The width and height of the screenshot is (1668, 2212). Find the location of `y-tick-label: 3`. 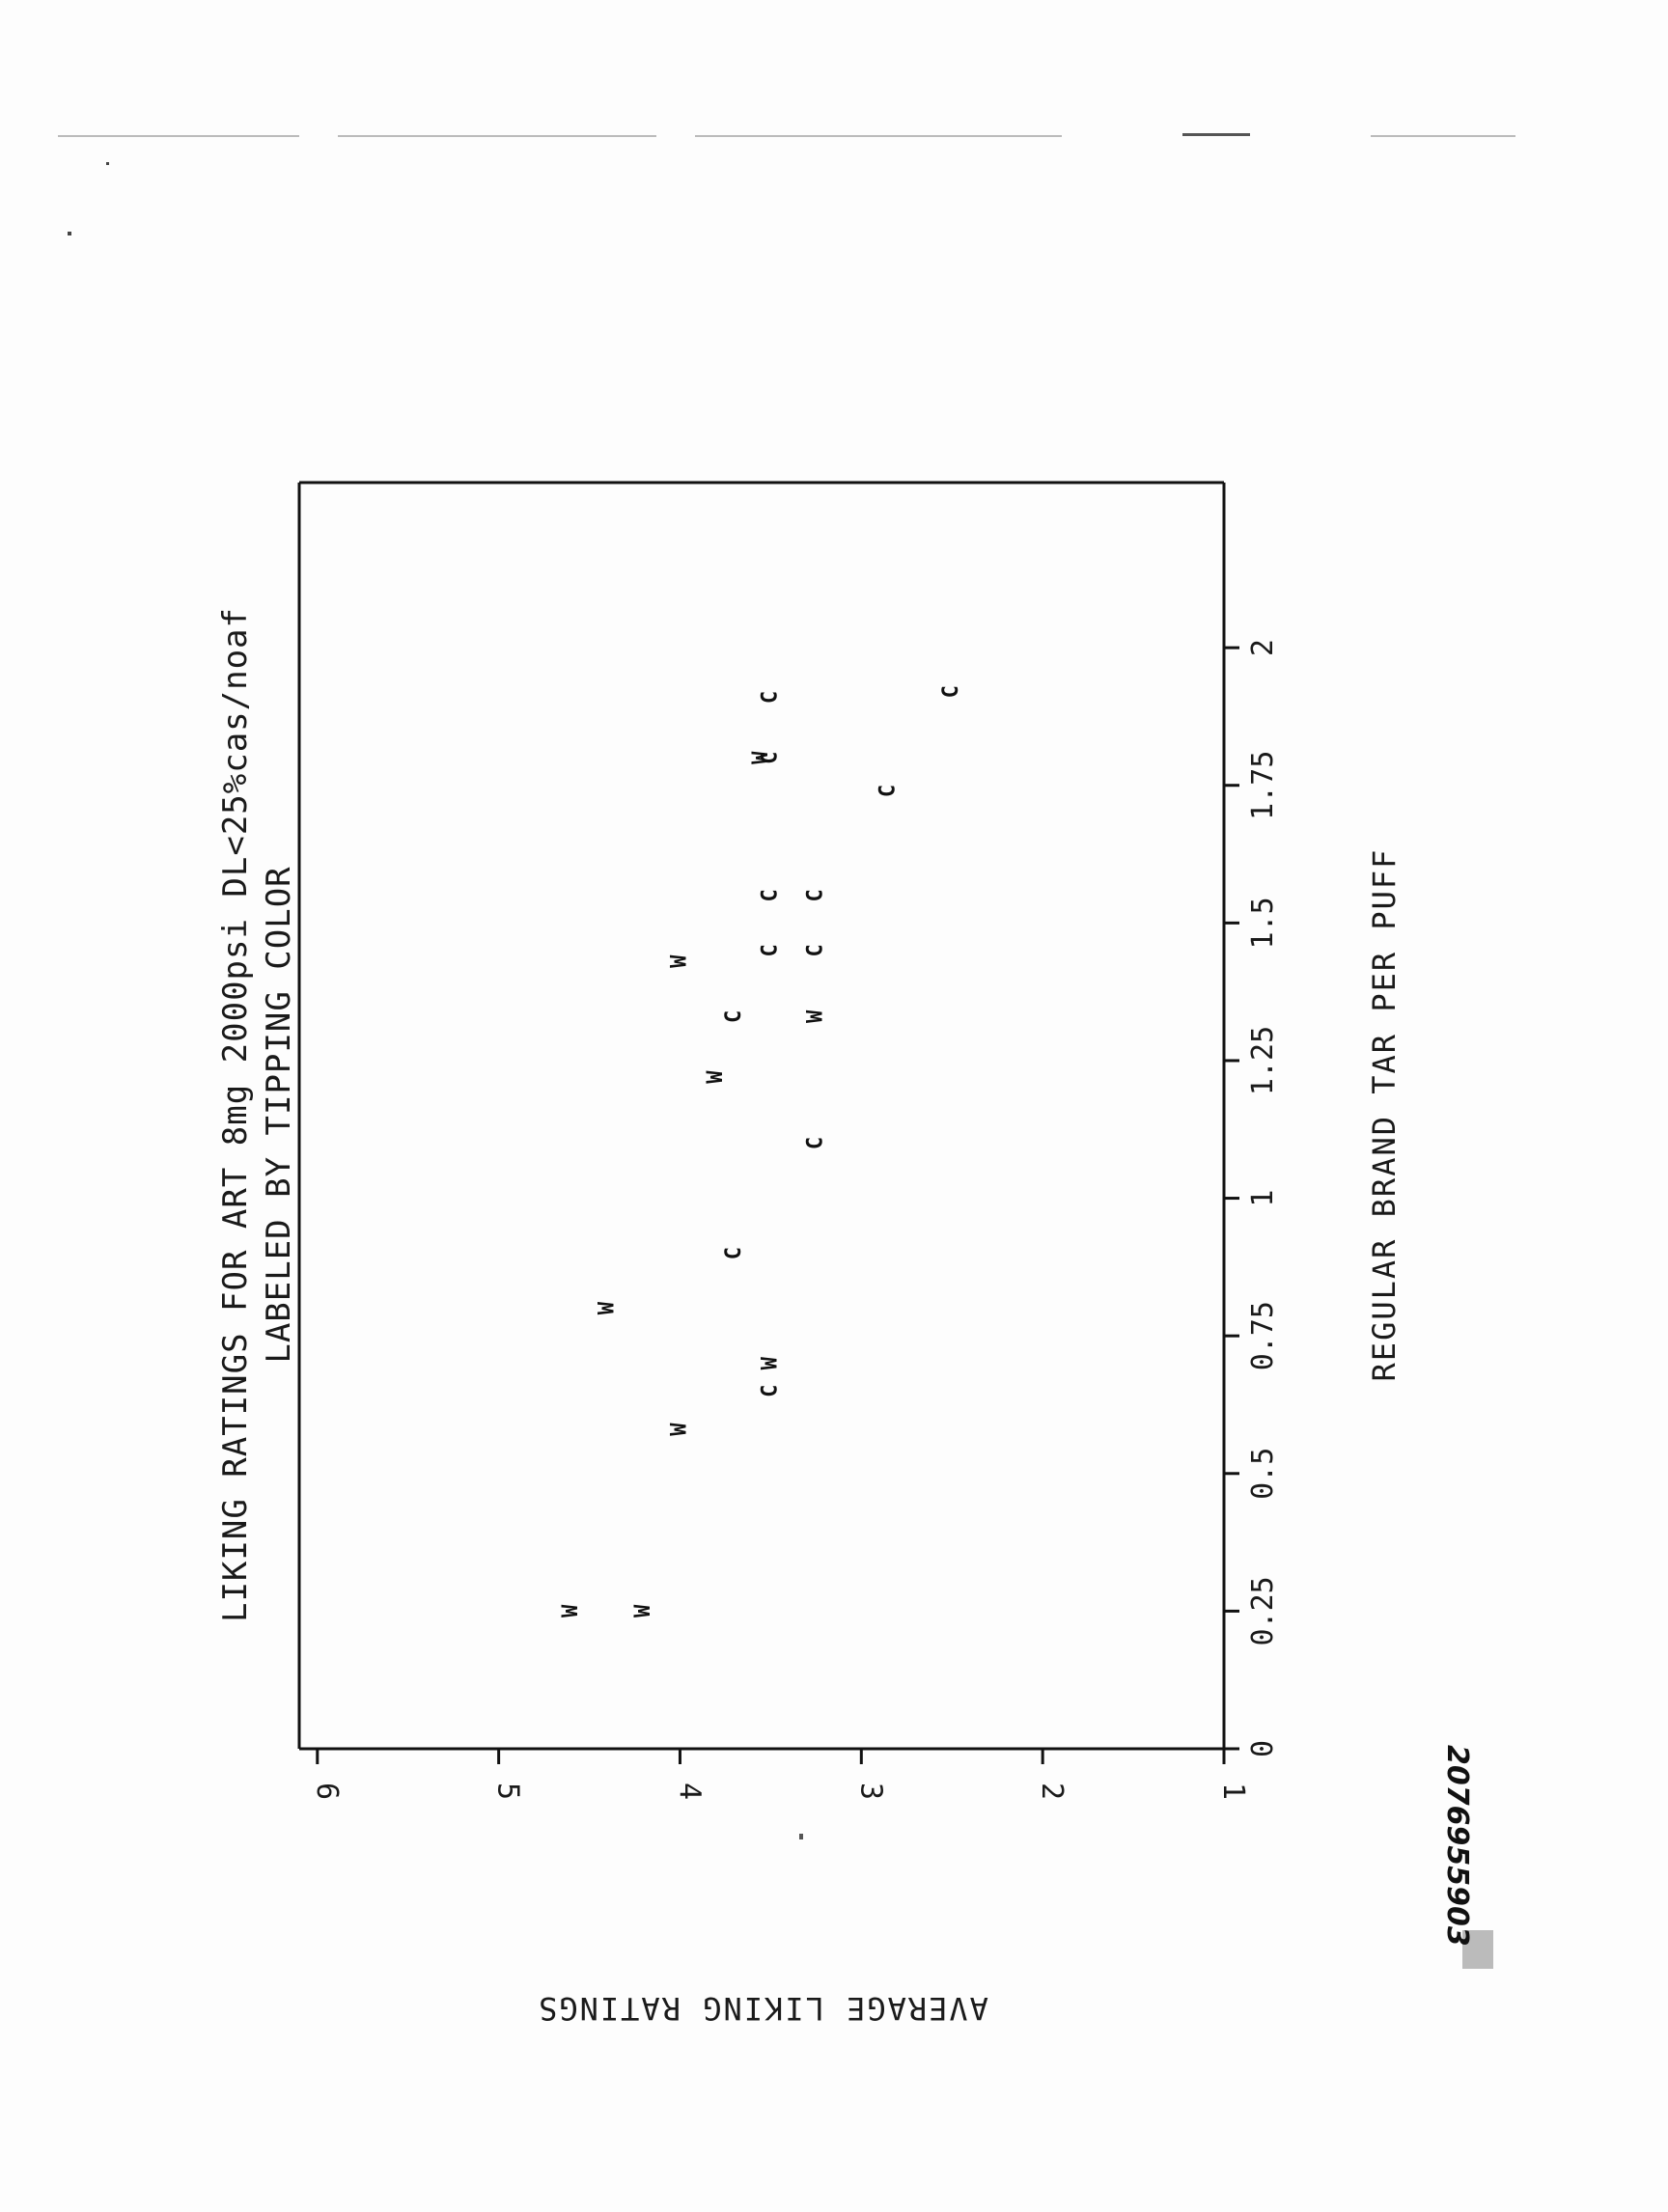

y-tick-label: 3 is located at coordinates (870, 1791).